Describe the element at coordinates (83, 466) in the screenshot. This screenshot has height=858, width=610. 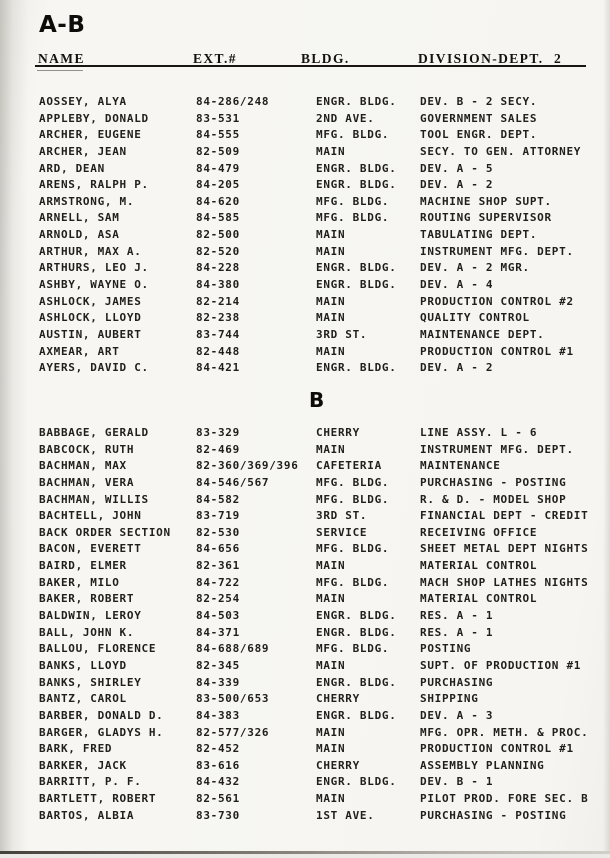
I see `name-cell: BACHMAN, MAX` at that location.